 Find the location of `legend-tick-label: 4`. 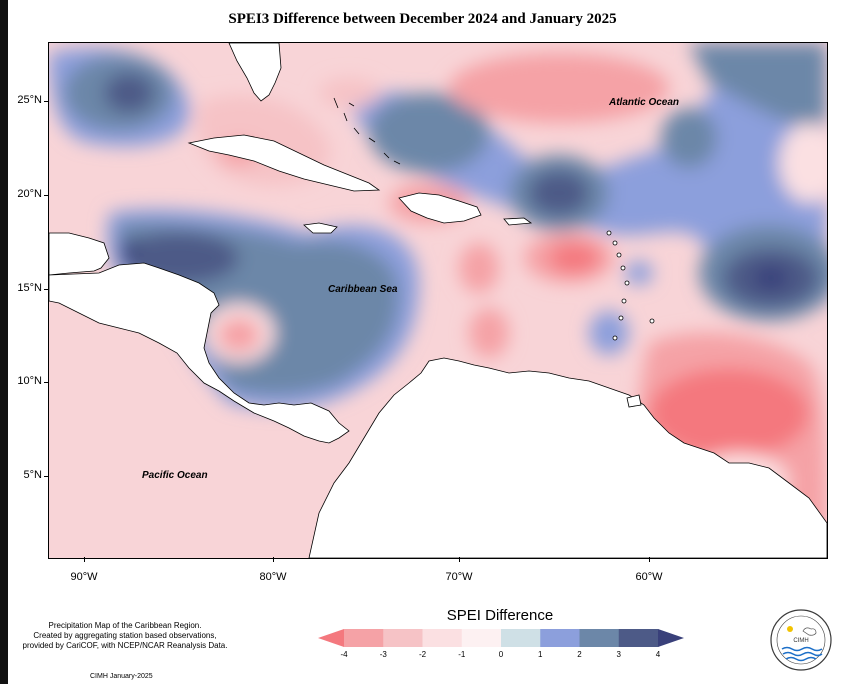

legend-tick-label: 4 is located at coordinates (658, 654).